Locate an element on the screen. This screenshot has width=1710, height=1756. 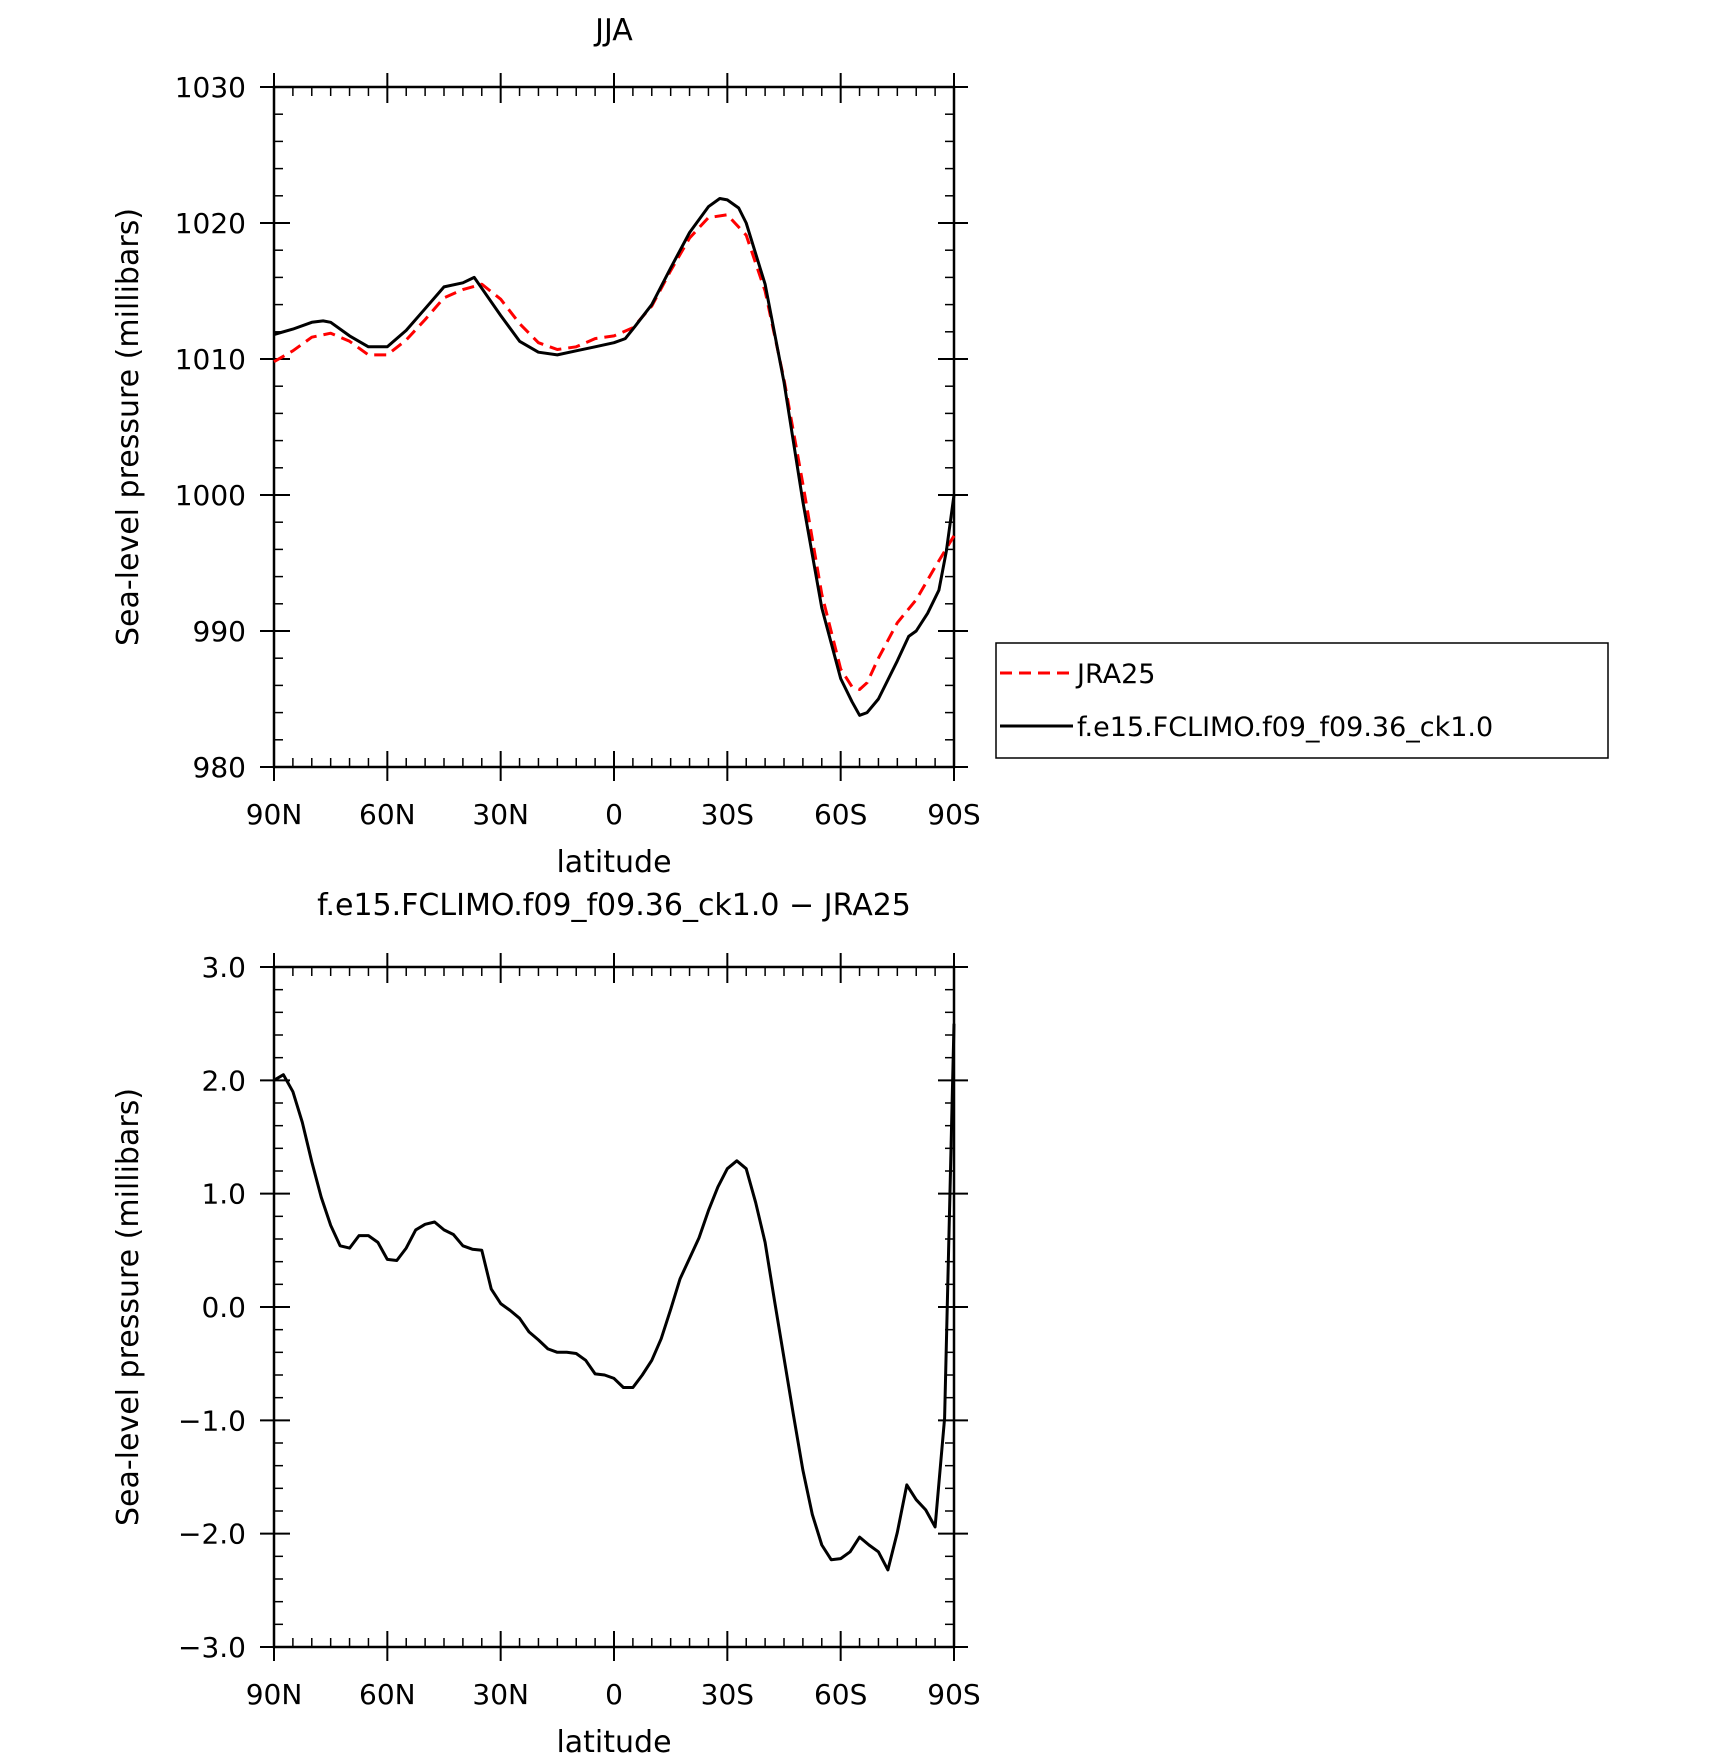
y-tick-label: 980 is located at coordinates (219, 767).